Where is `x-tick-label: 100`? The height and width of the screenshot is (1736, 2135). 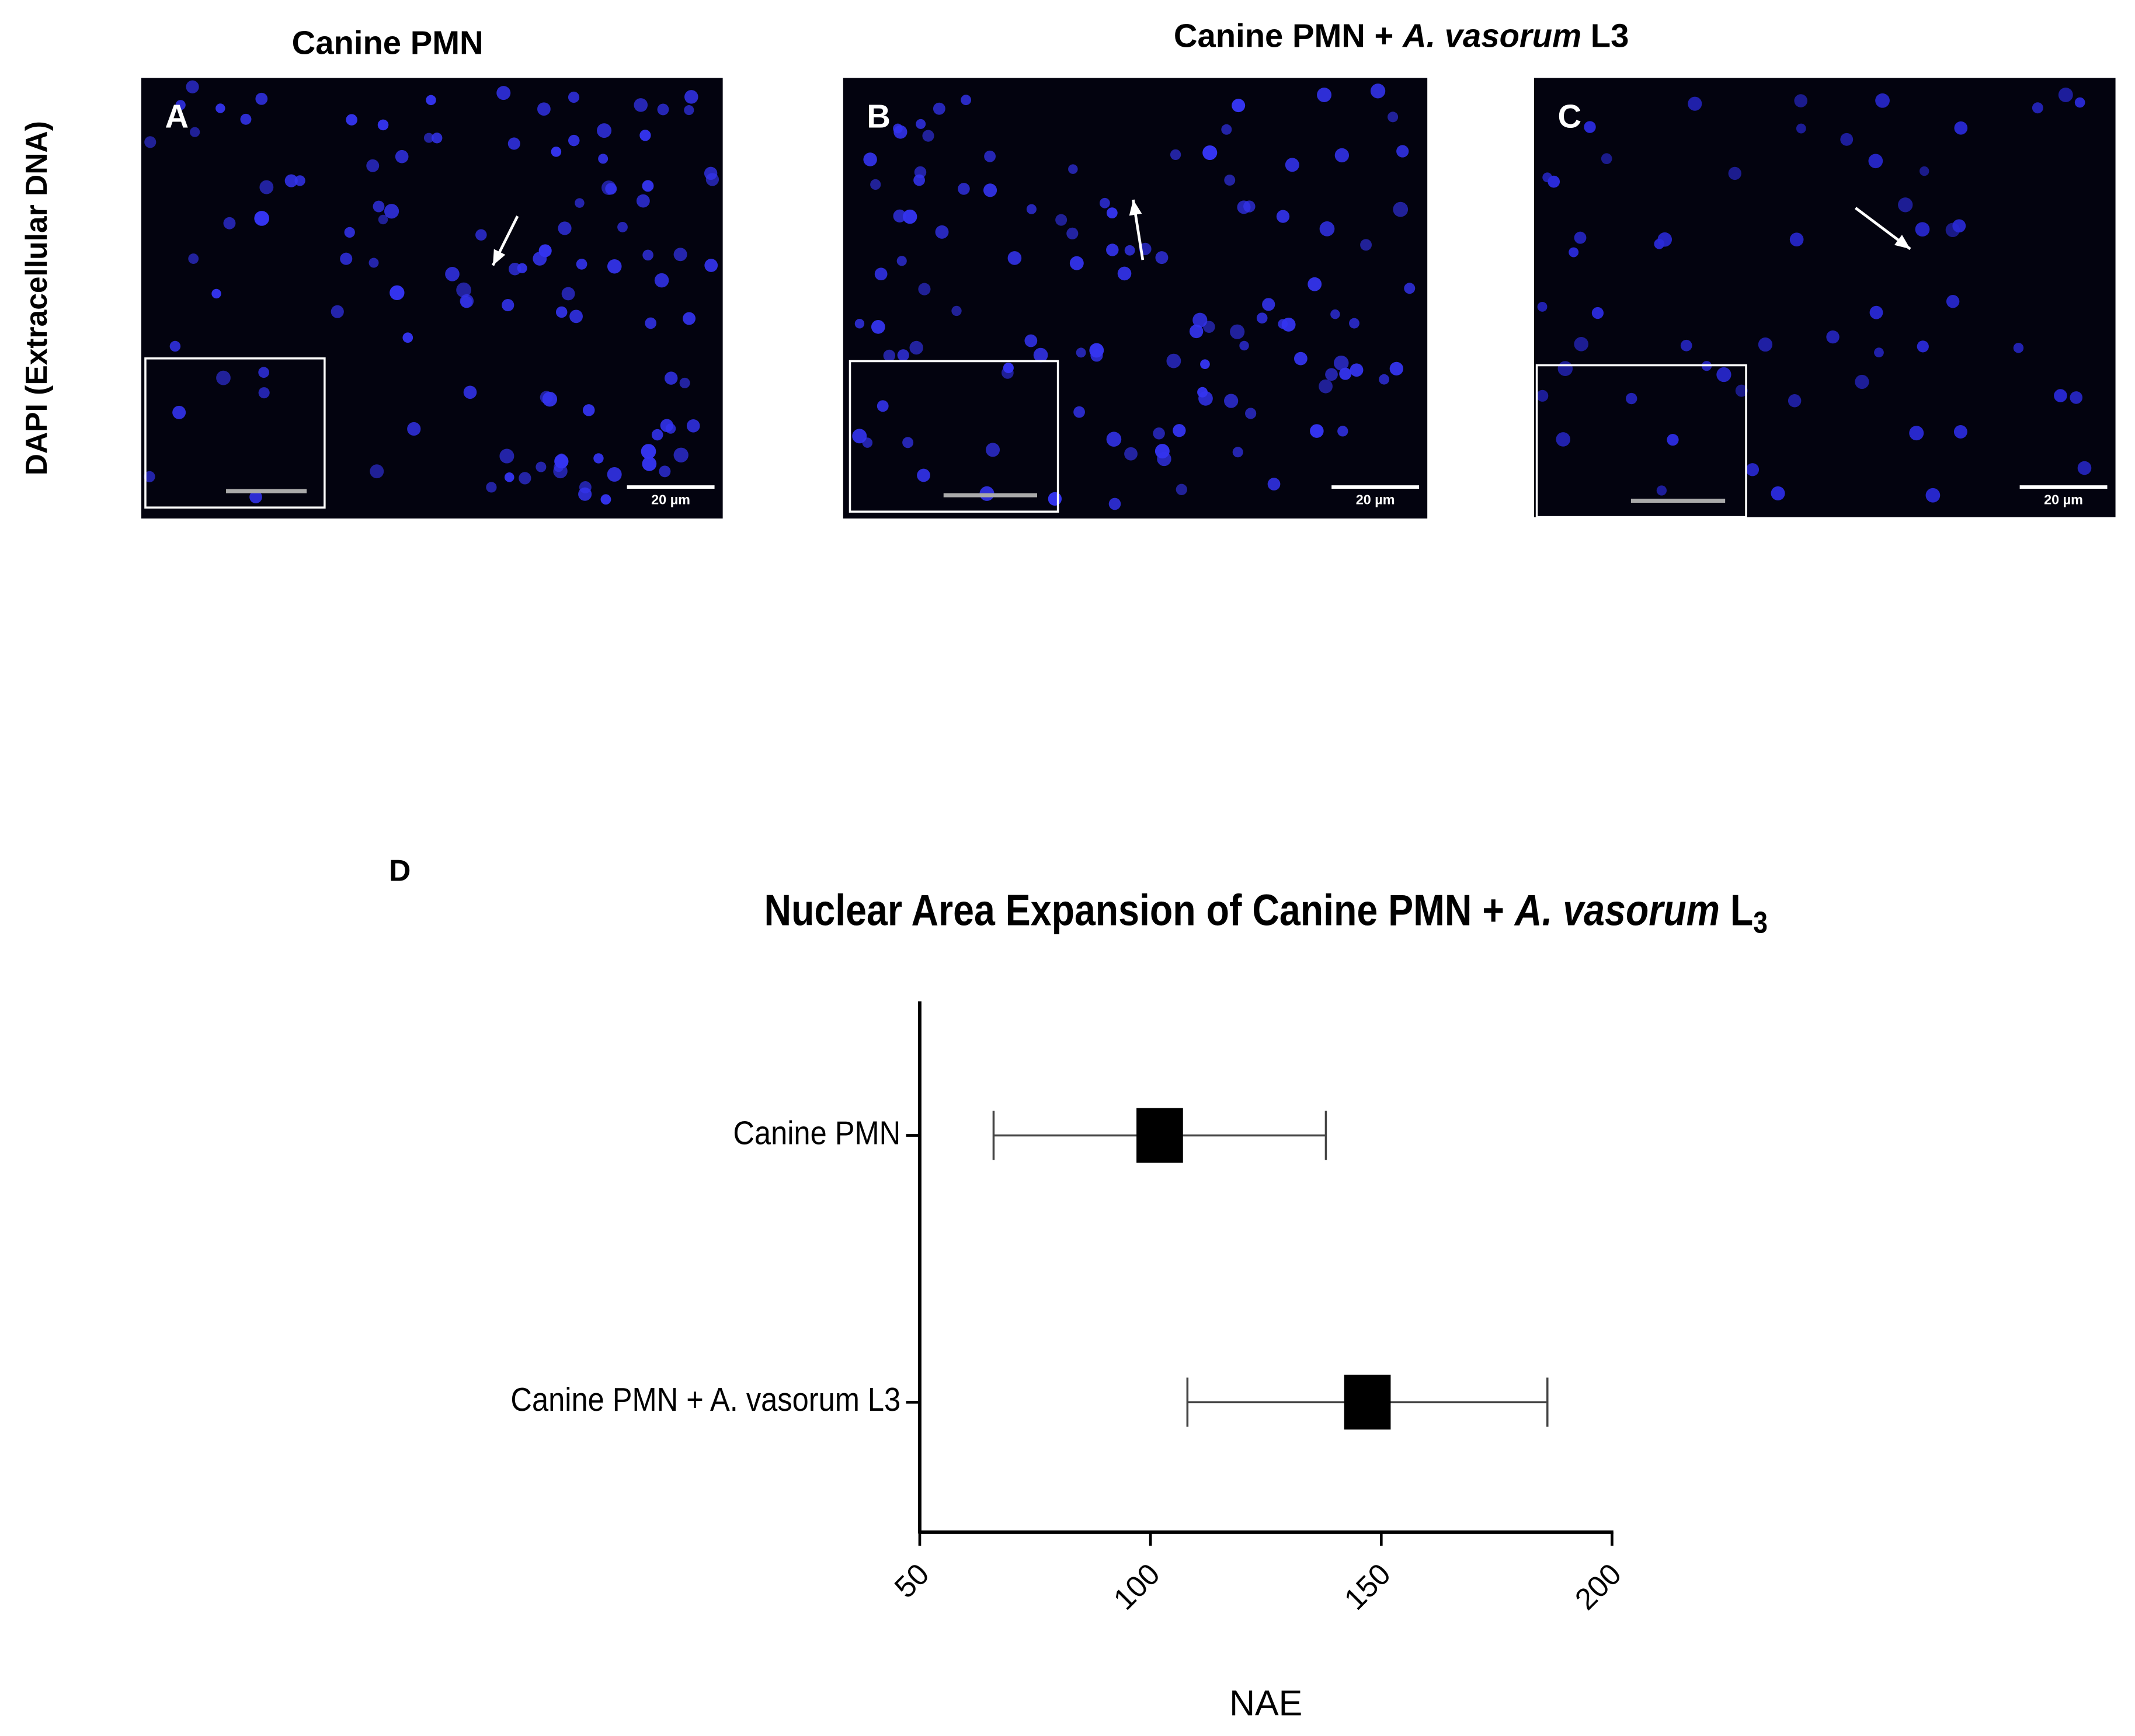
x-tick-label: 100 is located at coordinates (1136, 1586).